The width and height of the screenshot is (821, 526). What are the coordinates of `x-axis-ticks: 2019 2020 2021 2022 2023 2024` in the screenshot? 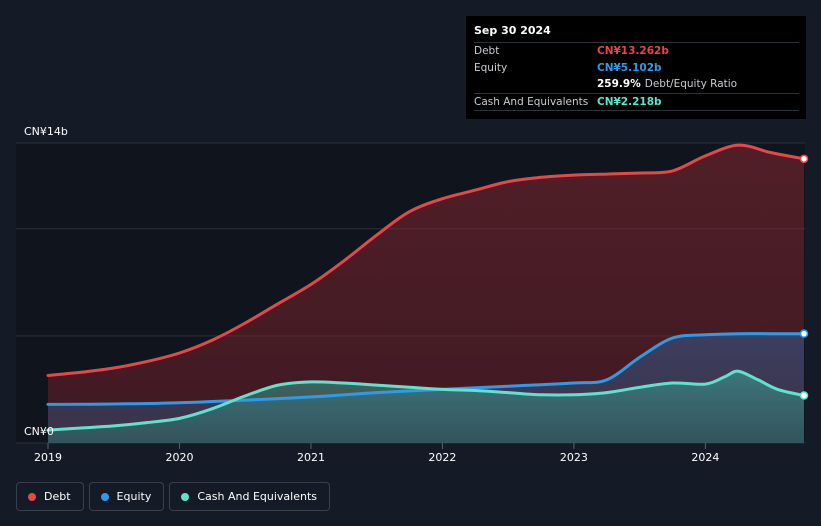 It's located at (376, 453).